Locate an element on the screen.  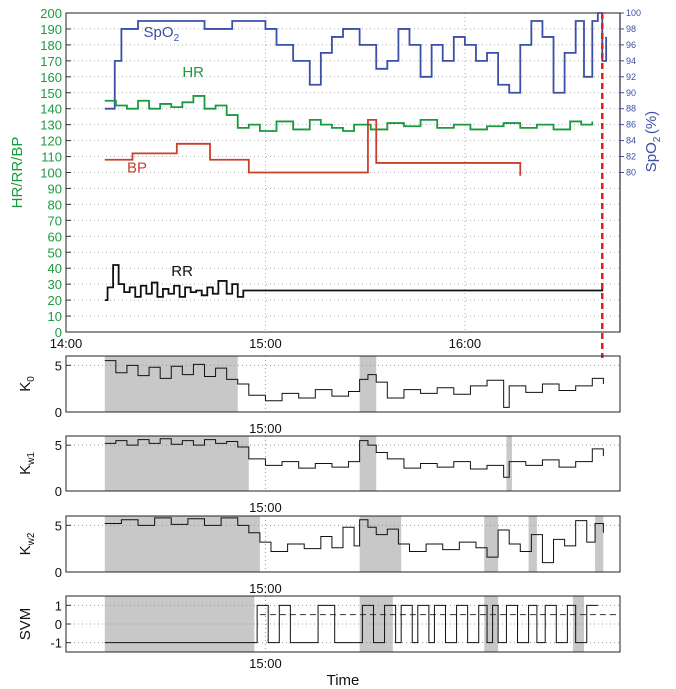
y-tick-label: 50 is located at coordinates (55, 252).